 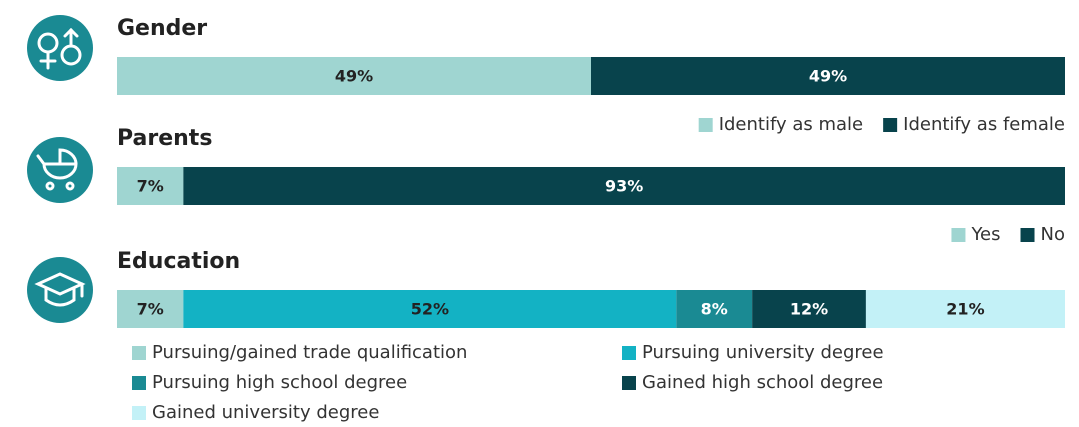 What do you see at coordinates (762, 382) in the screenshot?
I see `legend-label: Gained high school degree` at bounding box center [762, 382].